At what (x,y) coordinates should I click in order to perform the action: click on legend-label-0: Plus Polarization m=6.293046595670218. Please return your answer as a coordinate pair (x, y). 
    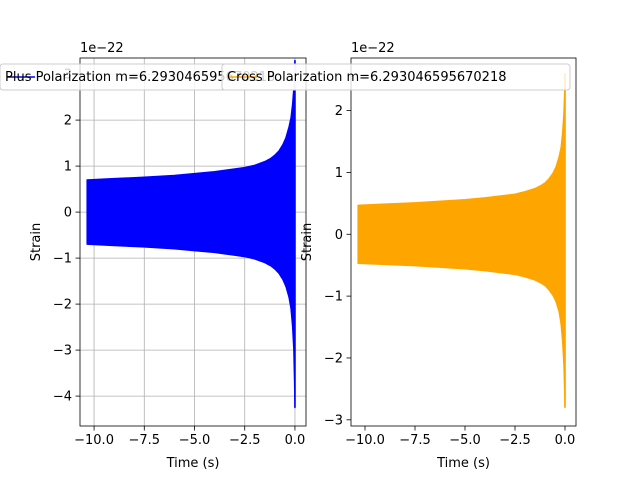
    Looking at the image, I should click on (140, 77).